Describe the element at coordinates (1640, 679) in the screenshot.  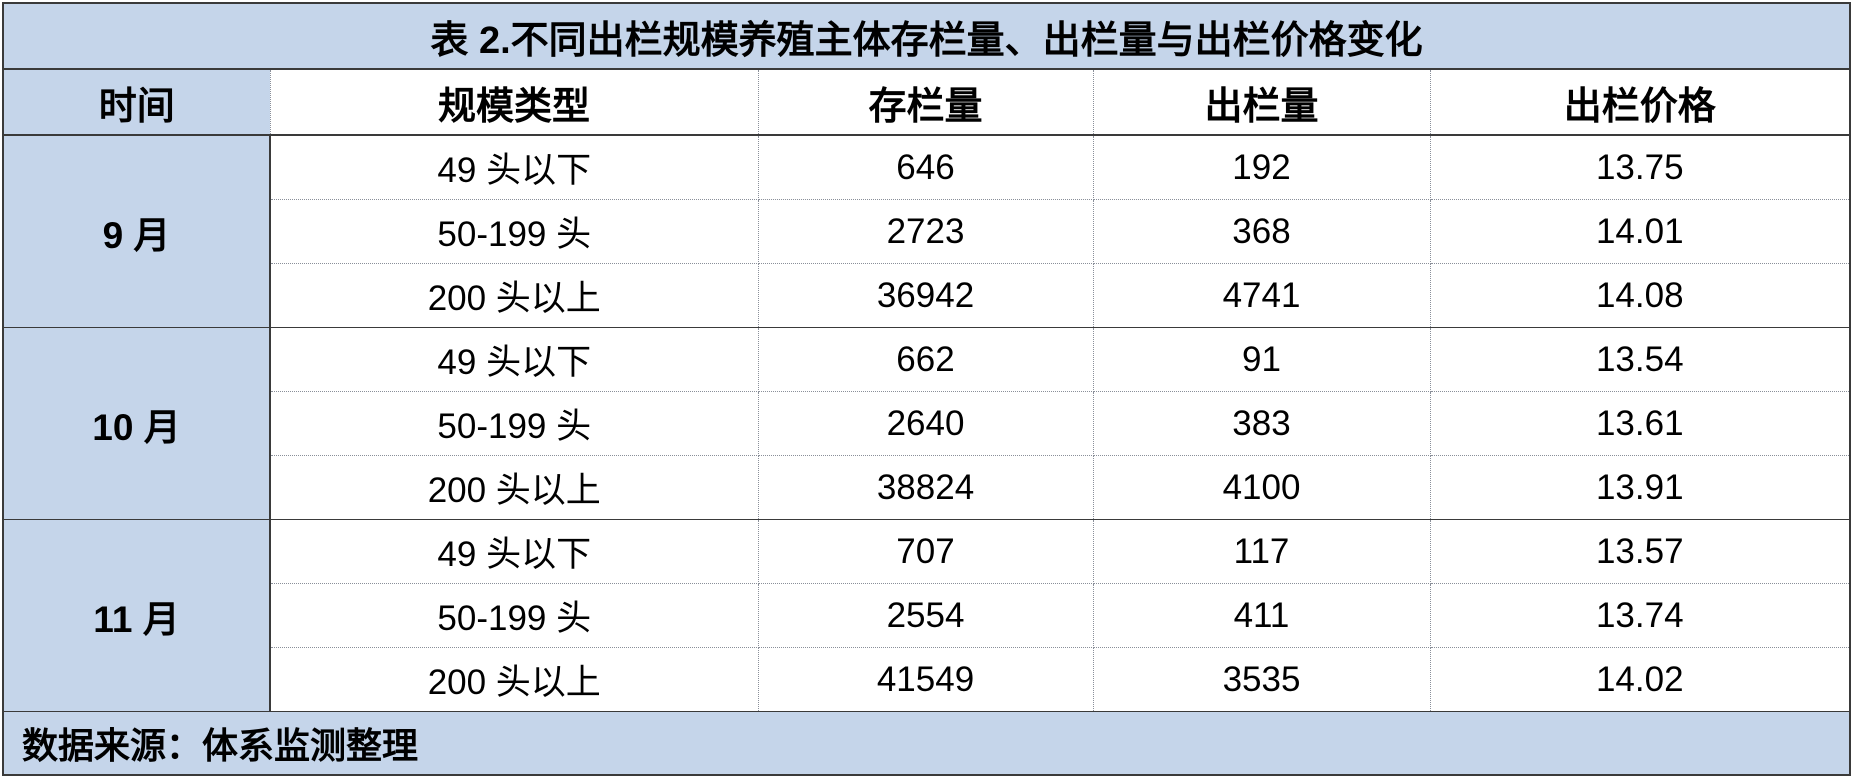
I see `price-cell: 14.02` at that location.